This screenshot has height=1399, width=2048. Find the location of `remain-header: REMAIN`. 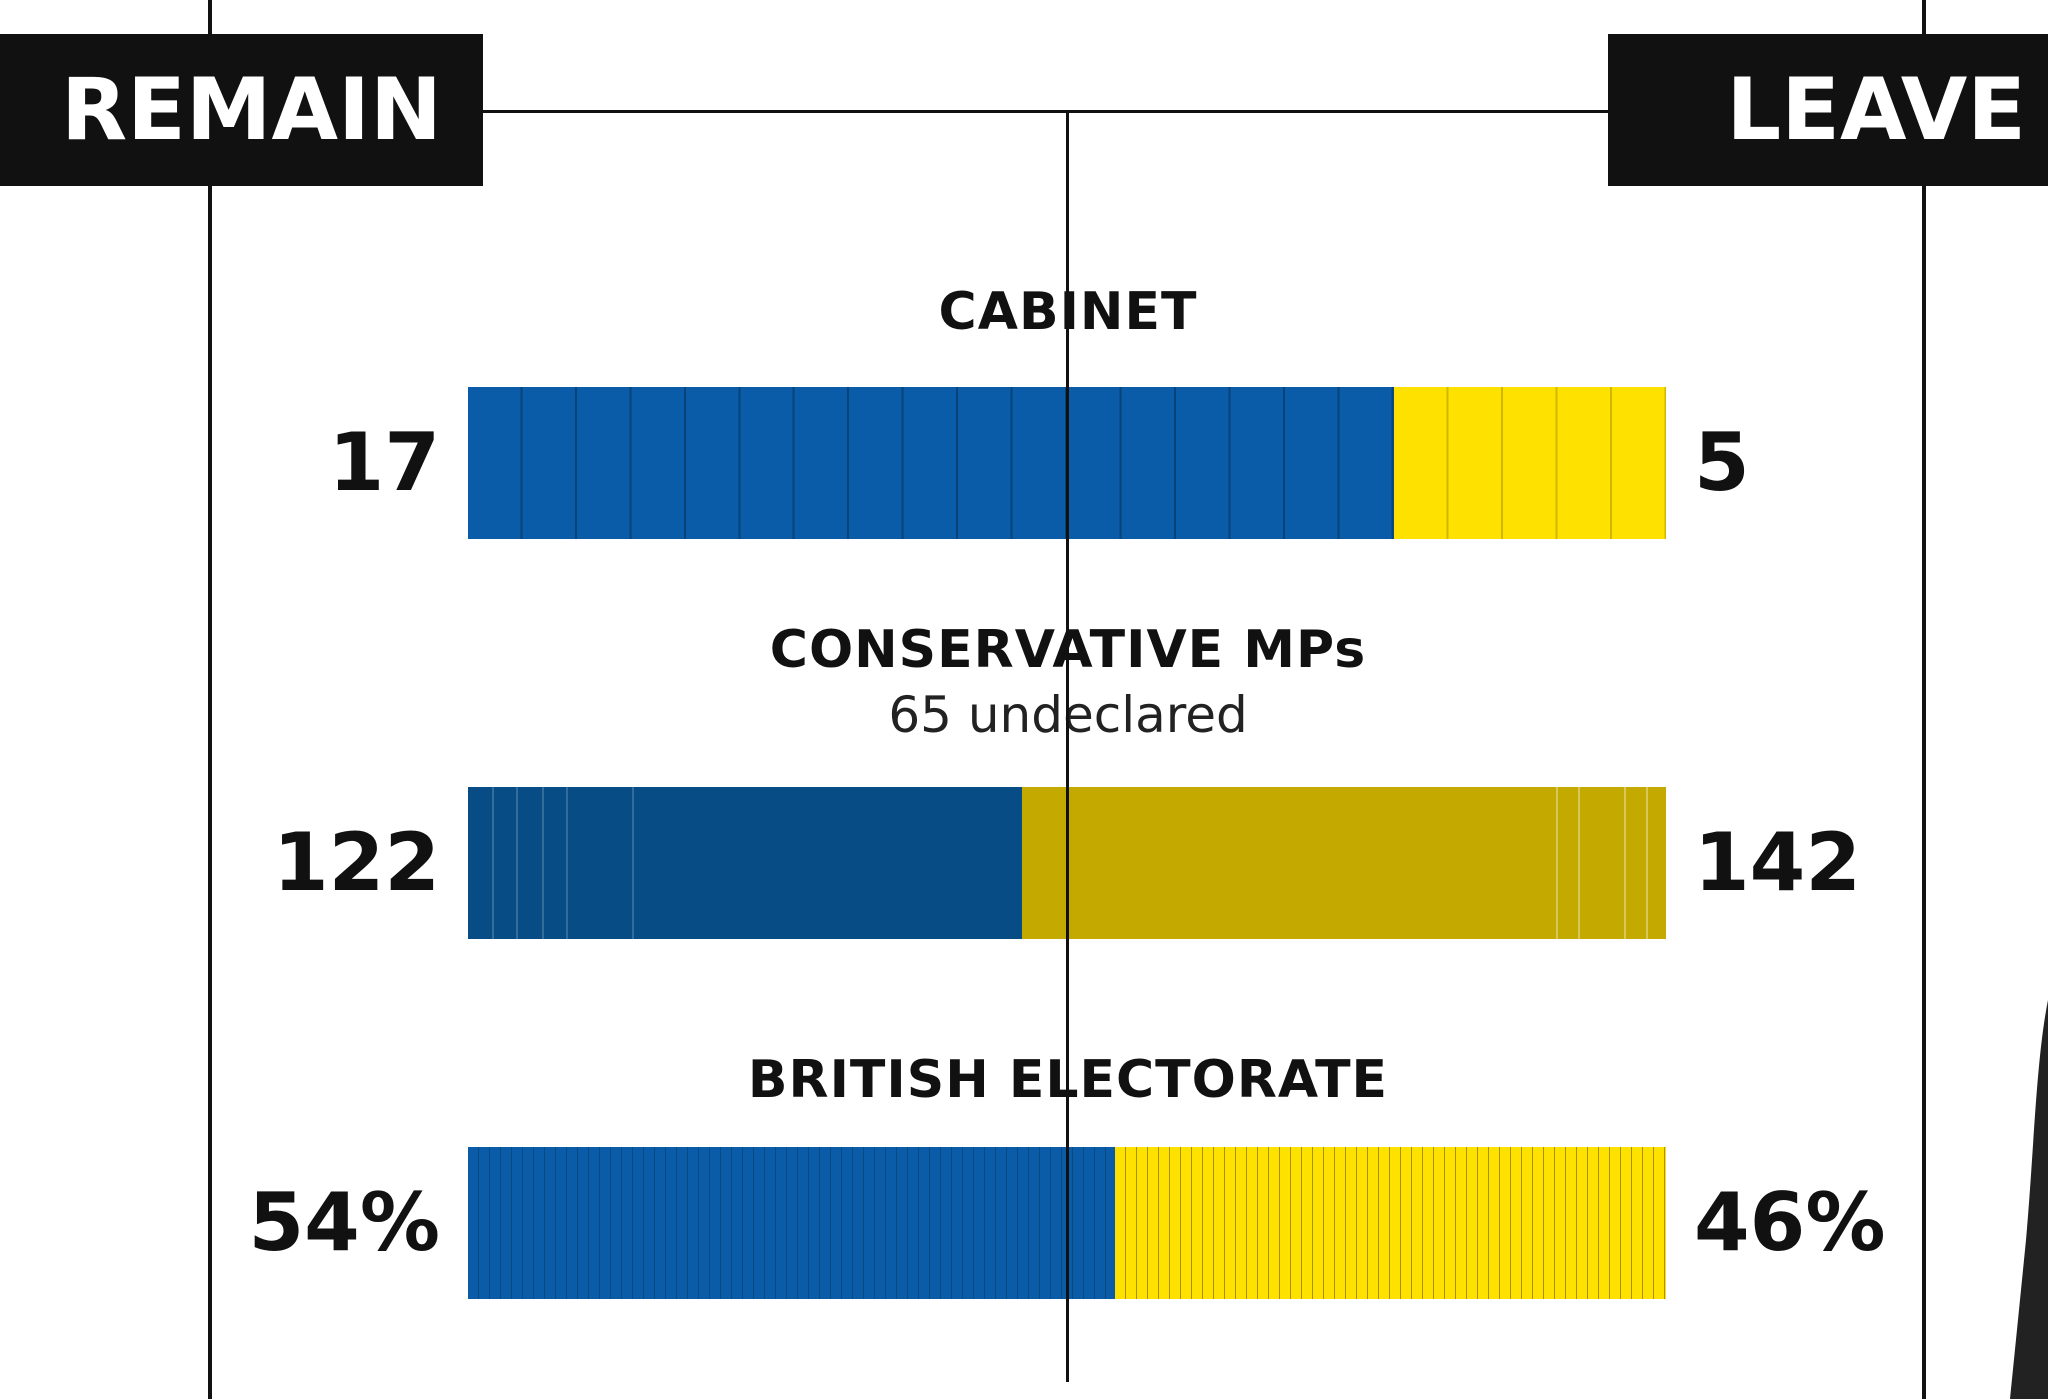

remain-header: REMAIN is located at coordinates (241, 110).